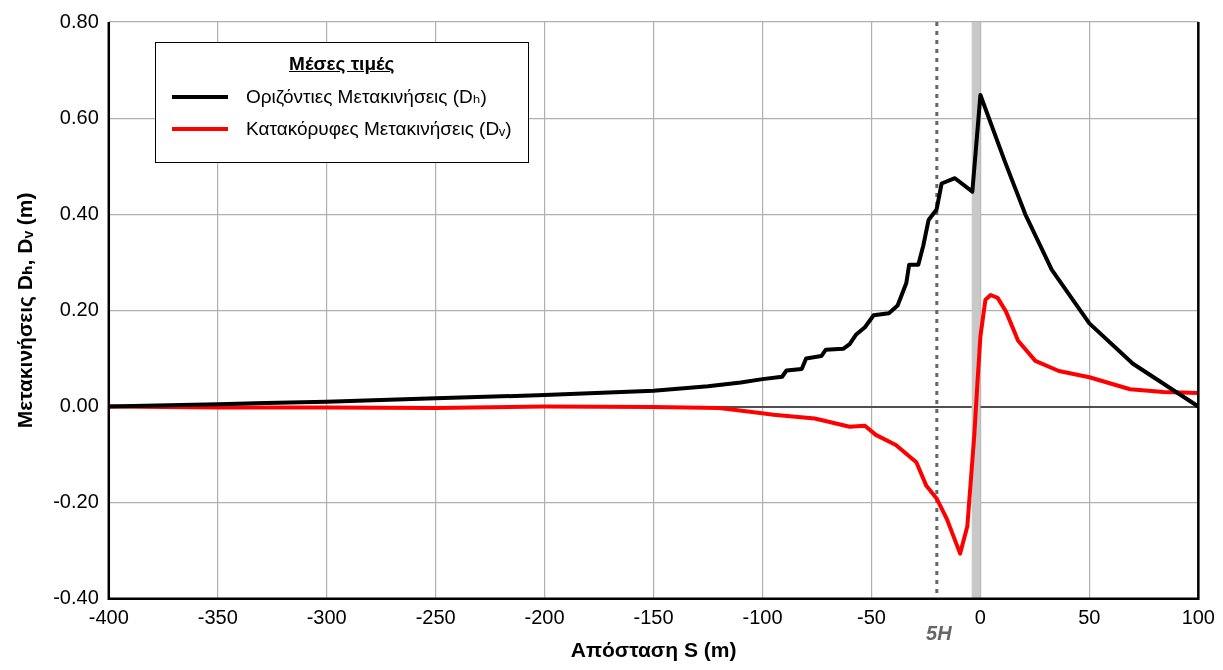 This screenshot has width=1223, height=670. Describe the element at coordinates (366, 96) in the screenshot. I see `legend-label: Οριζόντιες Μετακινήσεις (Dₕ)` at that location.